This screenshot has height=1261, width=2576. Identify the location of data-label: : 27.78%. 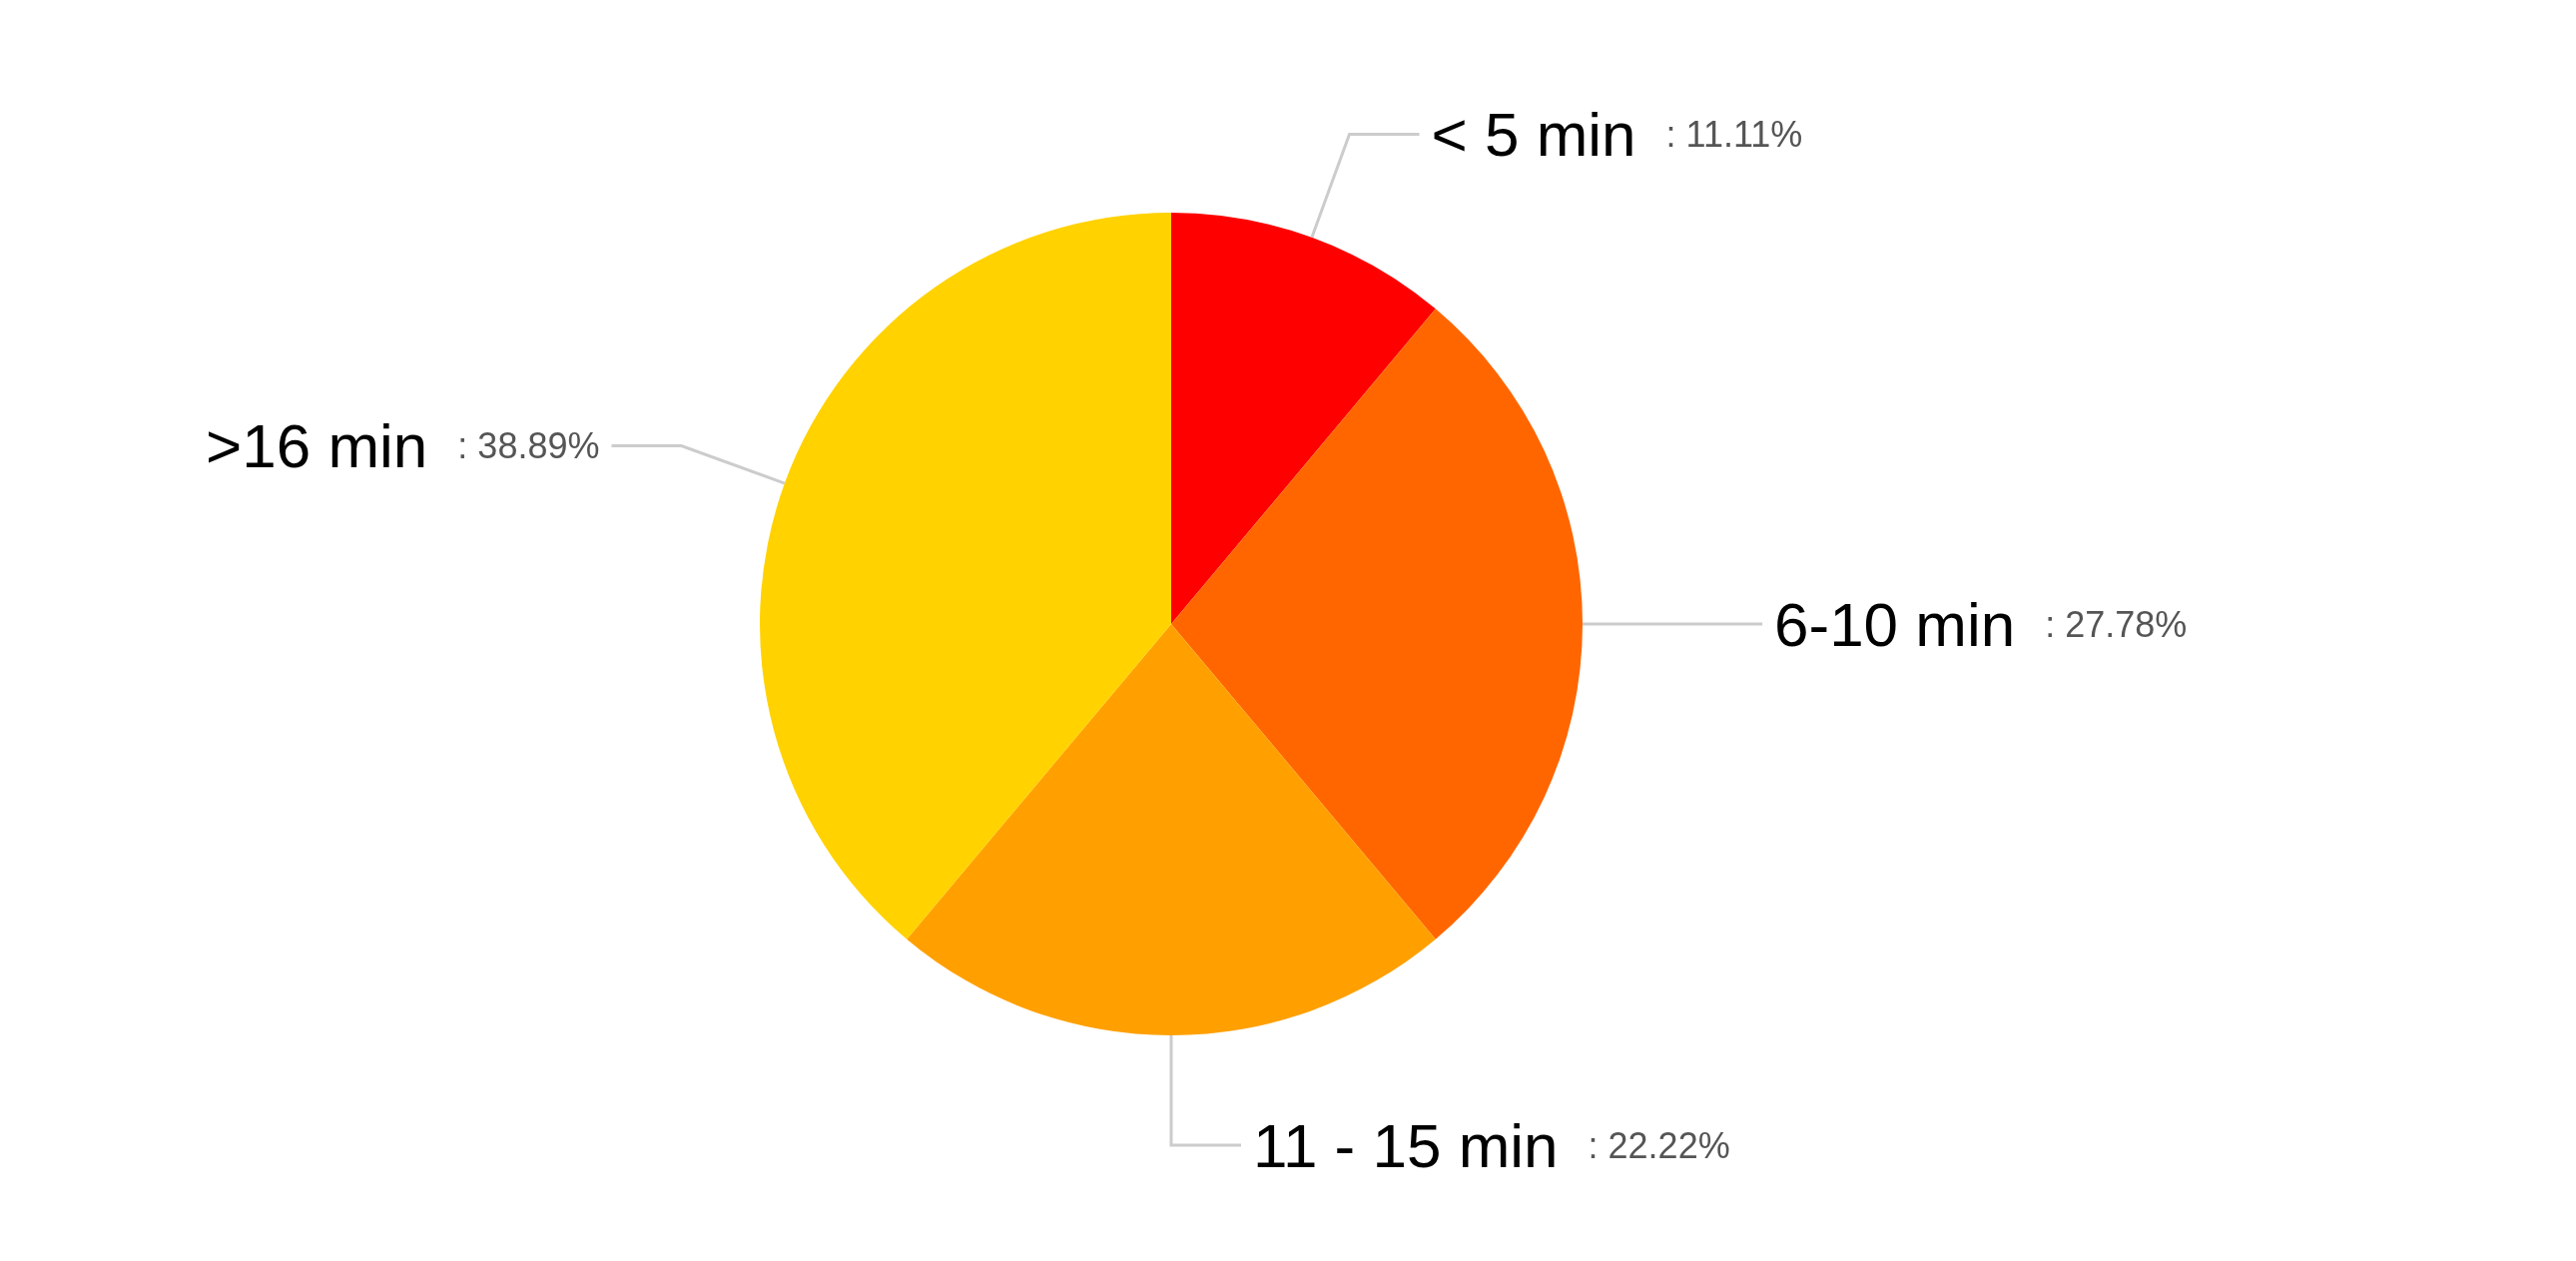
(2116, 624).